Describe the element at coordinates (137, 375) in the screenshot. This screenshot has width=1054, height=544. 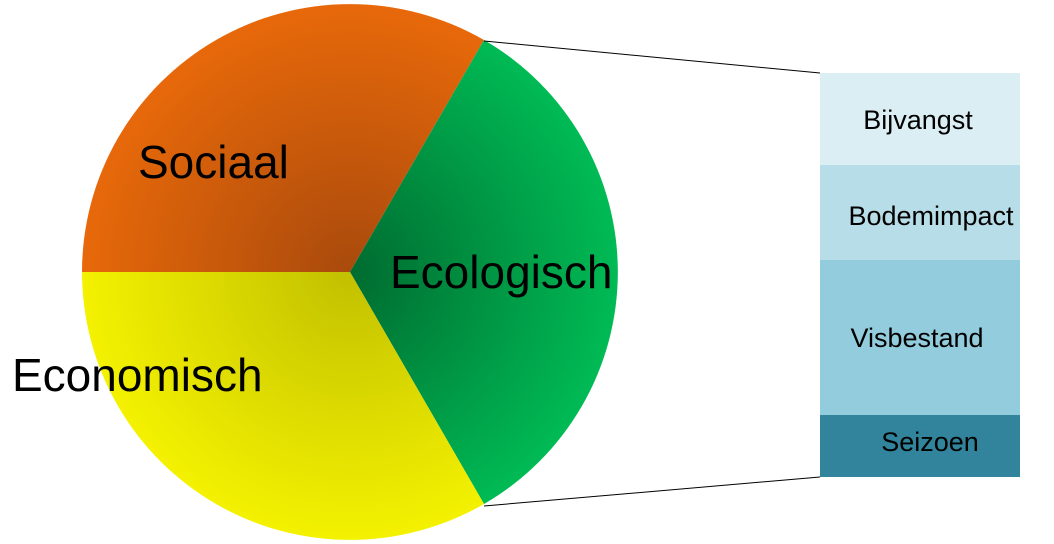
I see `slice-label: Economisch` at that location.